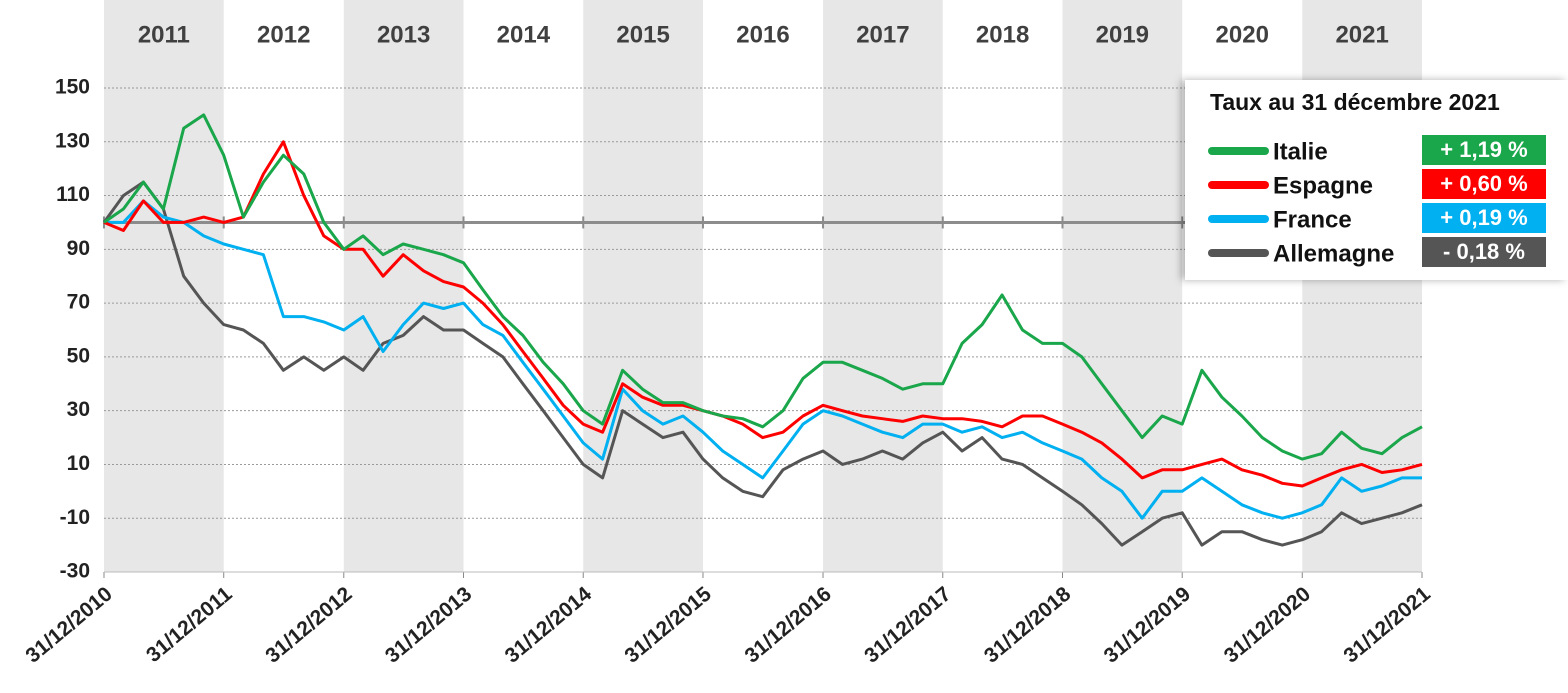 Image resolution: width=1568 pixels, height=693 pixels. Describe the element at coordinates (75, 517) in the screenshot. I see `y-tick-label: -10` at that location.